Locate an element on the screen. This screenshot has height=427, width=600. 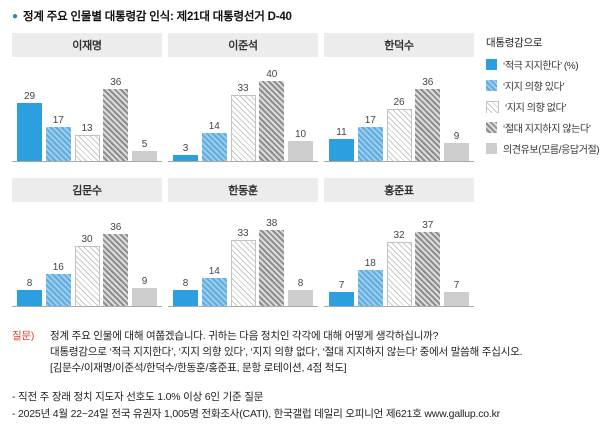
chart-panel-hong-jun-pyo: 홍준표 7 18 32 37 is located at coordinates (399, 242).